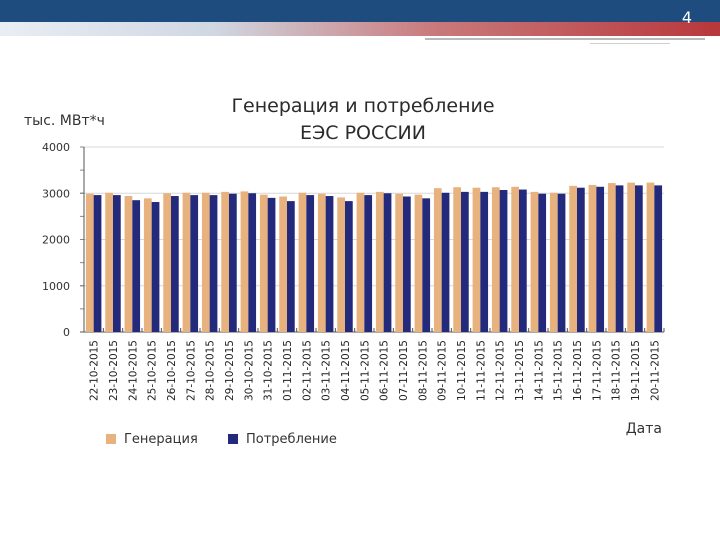  I want to click on x-tick-label: 26-10-2015, so click(172, 370).